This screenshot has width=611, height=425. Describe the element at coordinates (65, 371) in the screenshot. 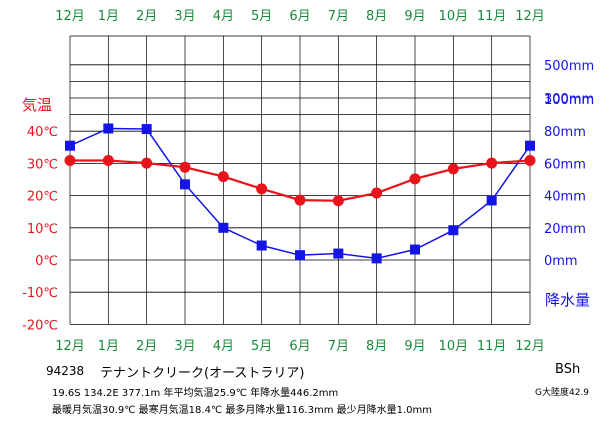

I see `station-code: 94238` at that location.